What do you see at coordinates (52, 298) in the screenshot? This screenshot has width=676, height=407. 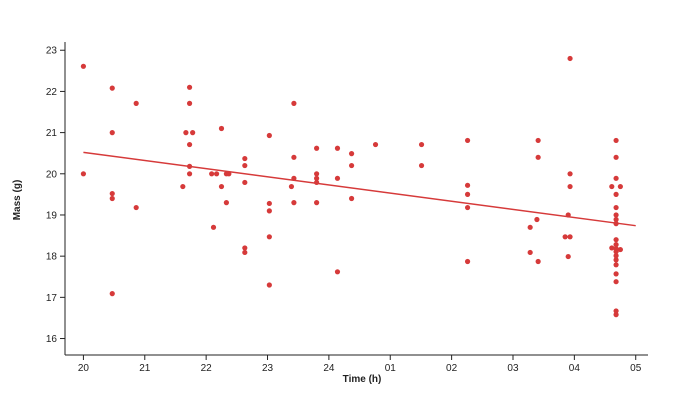 I see `y-tick-label: 17` at bounding box center [52, 298].